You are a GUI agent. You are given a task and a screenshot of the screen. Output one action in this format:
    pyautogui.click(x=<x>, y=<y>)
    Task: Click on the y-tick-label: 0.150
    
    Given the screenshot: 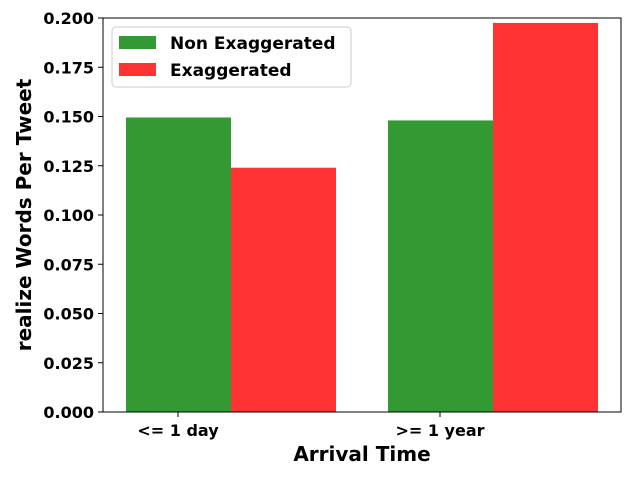 What is the action you would take?
    pyautogui.click(x=68, y=117)
    